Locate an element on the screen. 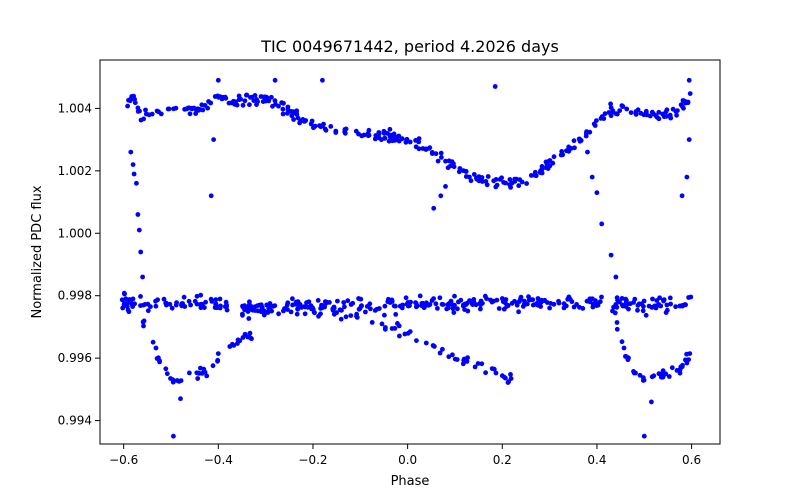 The image size is (800, 500). y-tick-label: 0.994 is located at coordinates (75, 421).